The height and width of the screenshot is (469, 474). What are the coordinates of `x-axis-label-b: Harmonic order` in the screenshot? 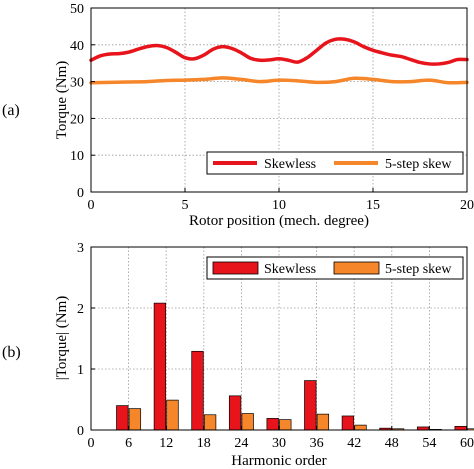 It's located at (278, 461).